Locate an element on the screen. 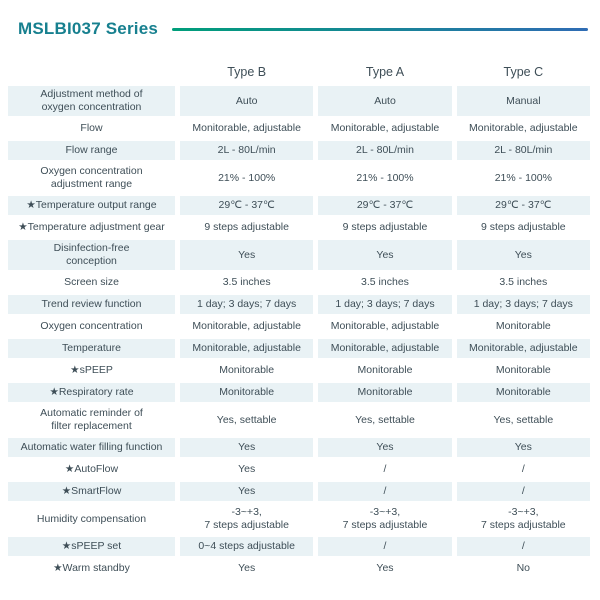  spec-value-type-a: 29℃ - 37℃ is located at coordinates (385, 205).